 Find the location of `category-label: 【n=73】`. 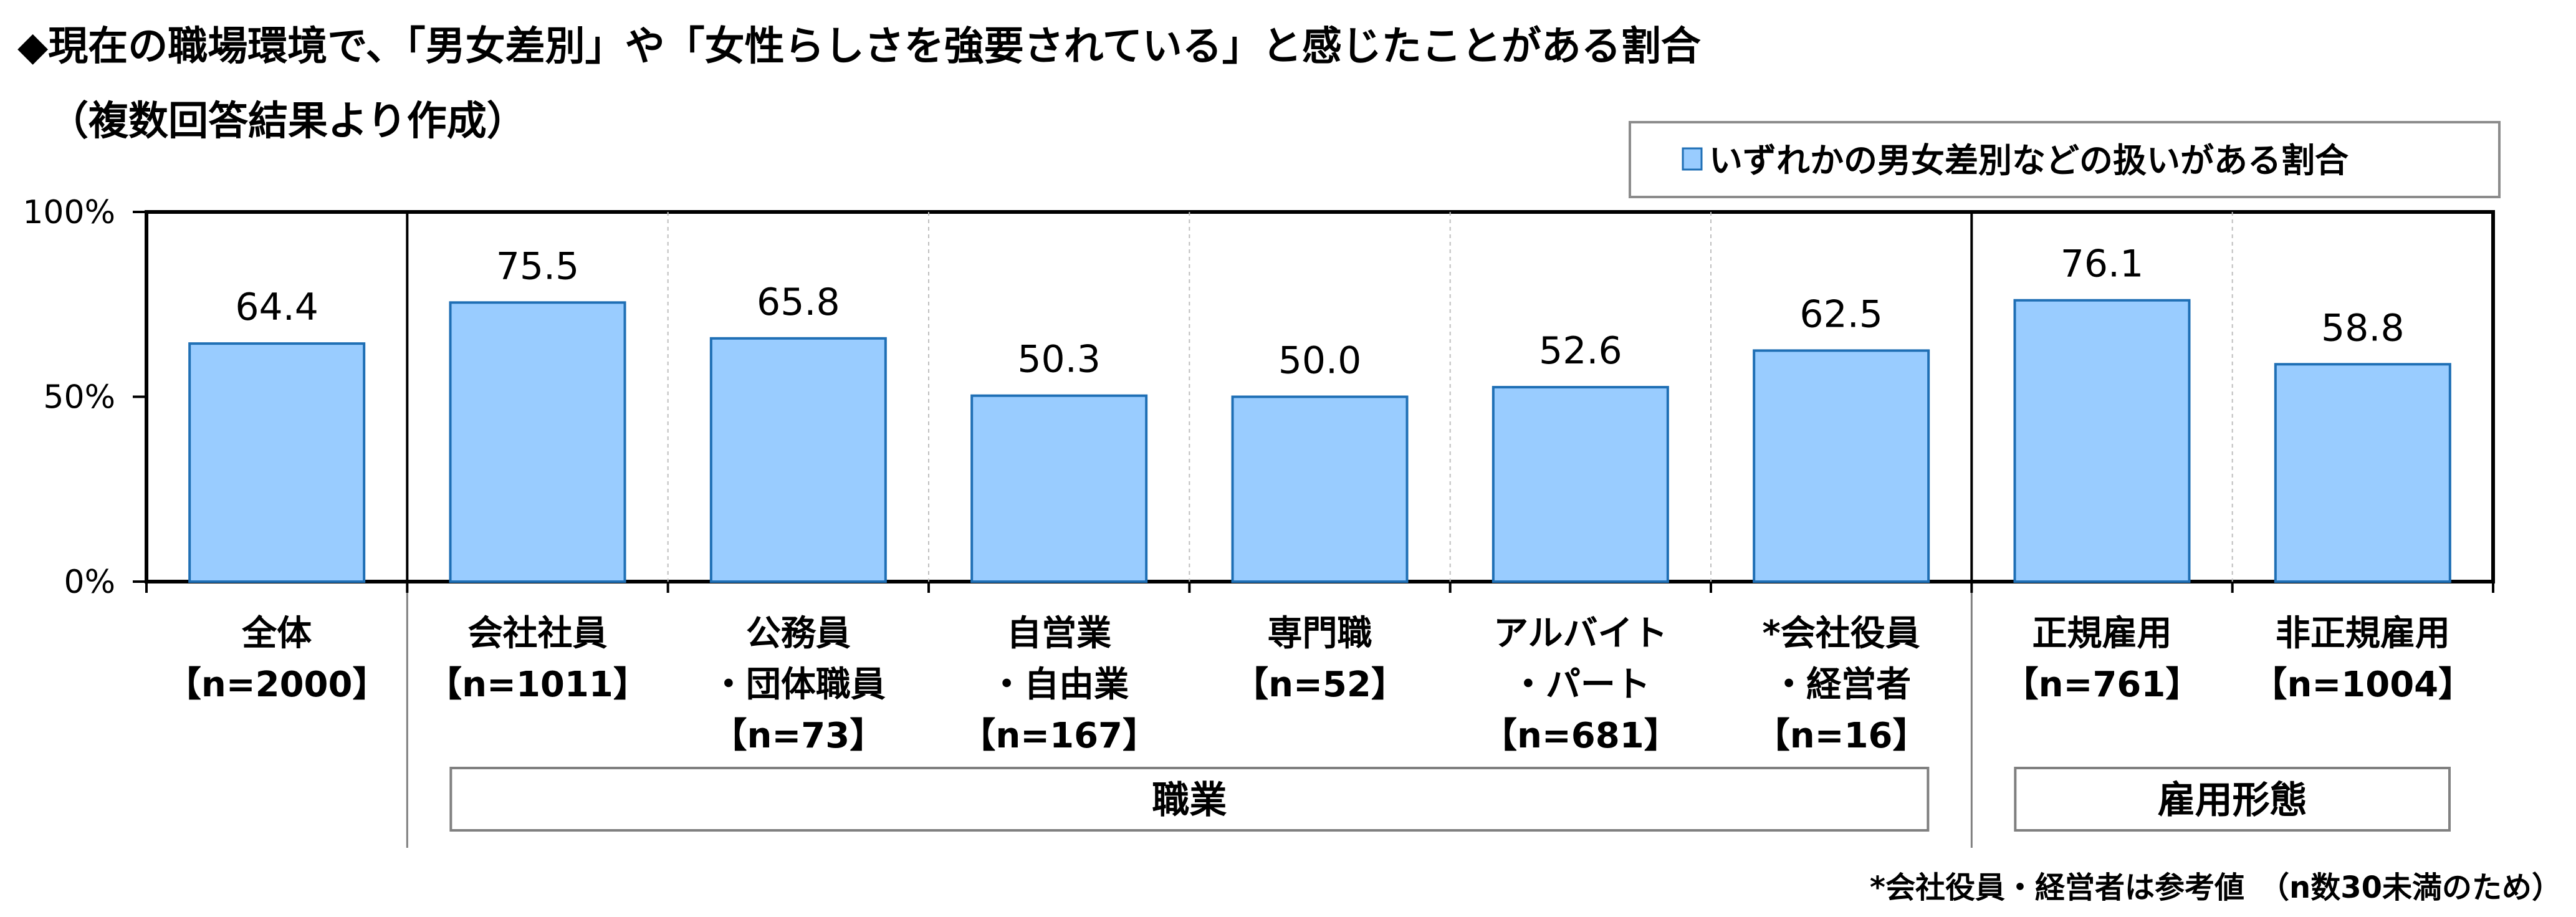

category-label: 【n=73】 is located at coordinates (798, 736).